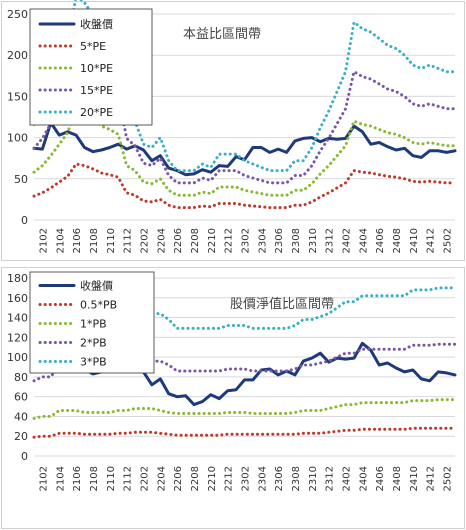 This screenshot has width=466, height=530. What do you see at coordinates (96, 68) in the screenshot?
I see `legend-label: 10*PE` at bounding box center [96, 68].